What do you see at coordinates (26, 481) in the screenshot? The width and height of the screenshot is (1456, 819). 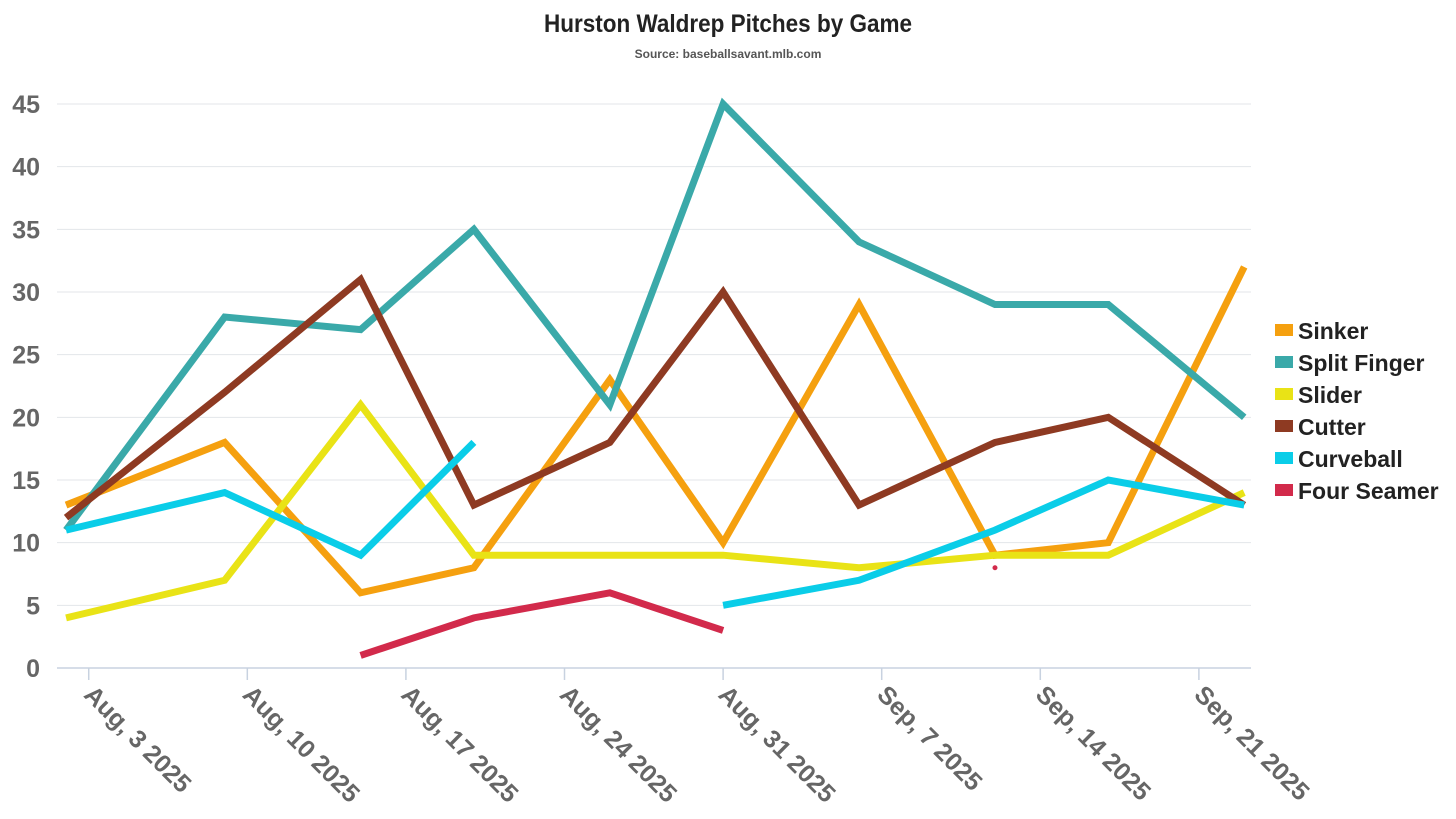 I see `y-tick-label: 15` at bounding box center [26, 481].